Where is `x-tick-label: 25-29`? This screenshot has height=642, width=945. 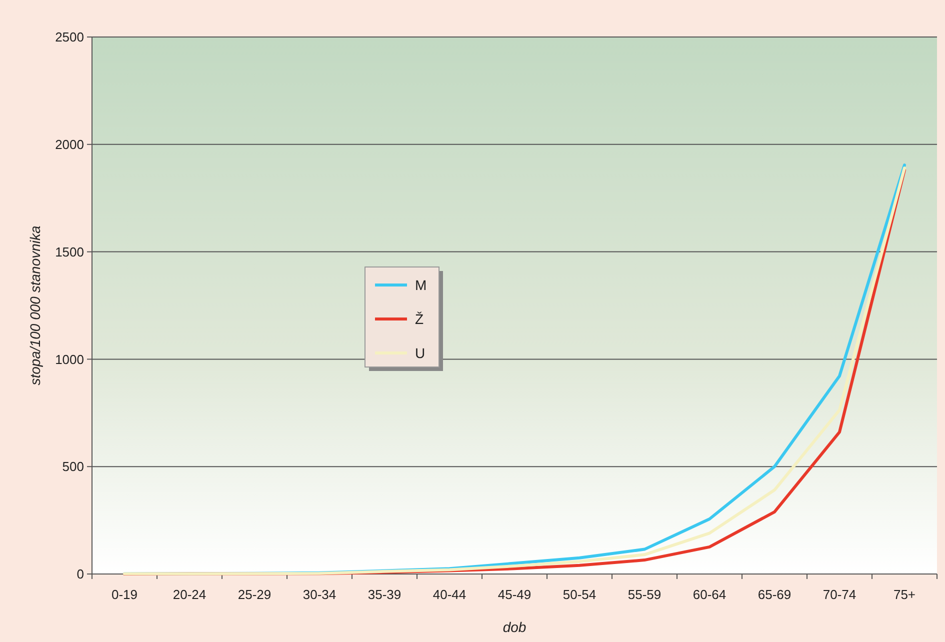
x-tick-label: 25-29 is located at coordinates (255, 594).